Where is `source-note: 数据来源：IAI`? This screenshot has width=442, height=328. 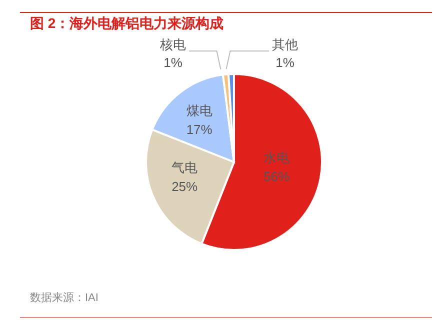 source-note: 数据来源：IAI is located at coordinates (64, 298).